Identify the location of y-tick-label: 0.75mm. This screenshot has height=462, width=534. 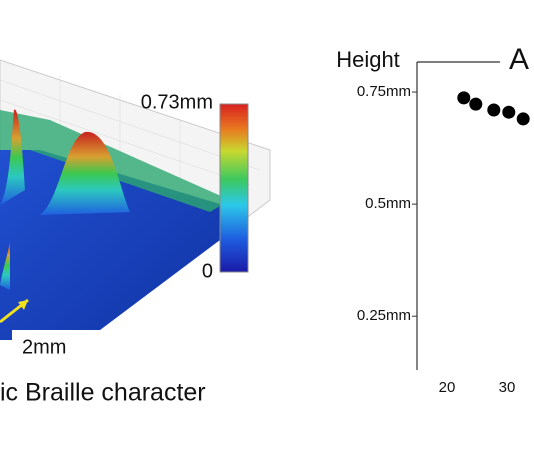
(384, 91).